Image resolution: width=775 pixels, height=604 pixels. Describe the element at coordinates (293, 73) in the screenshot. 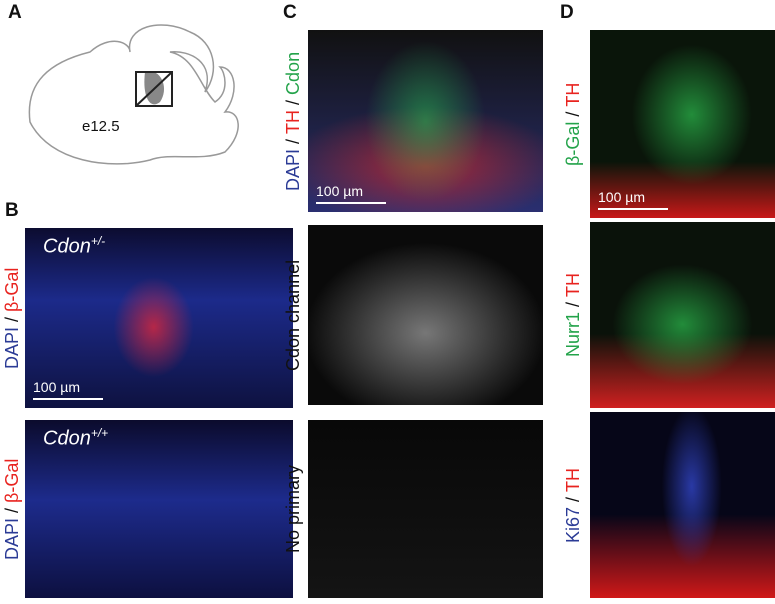

I see `stain-part: Cdon` at that location.